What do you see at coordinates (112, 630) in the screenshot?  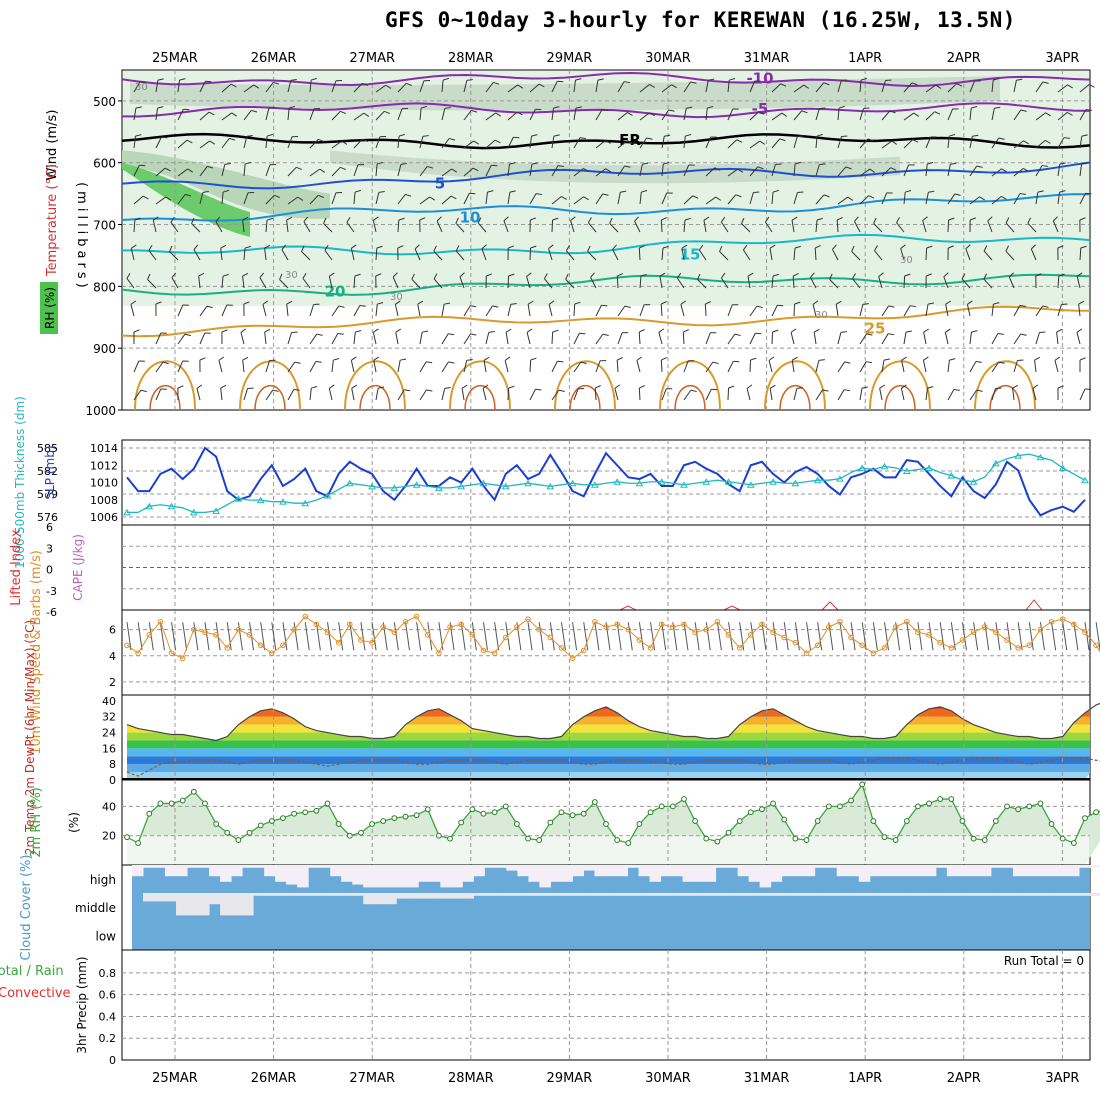 I see `wind-tick-label: 6` at bounding box center [112, 630].